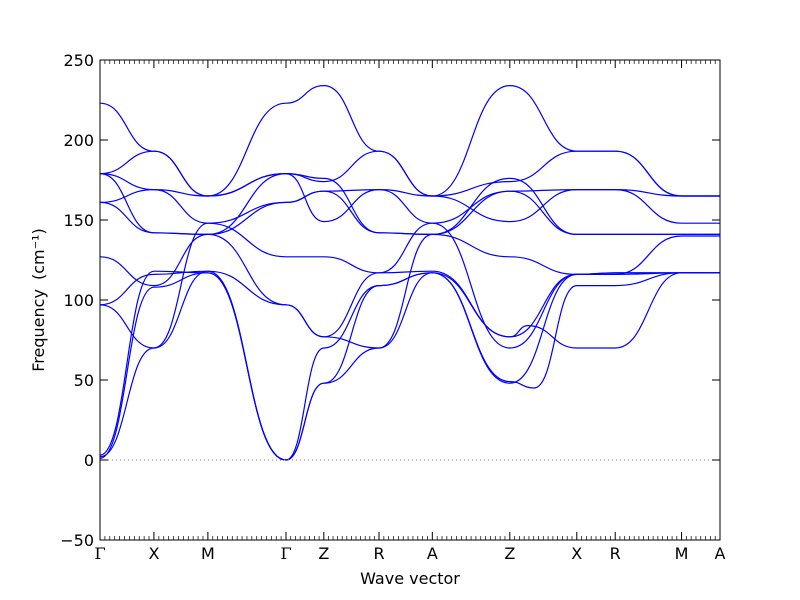 The width and height of the screenshot is (800, 600). What do you see at coordinates (410, 578) in the screenshot?
I see `x-axis-label: Wave vector` at bounding box center [410, 578].